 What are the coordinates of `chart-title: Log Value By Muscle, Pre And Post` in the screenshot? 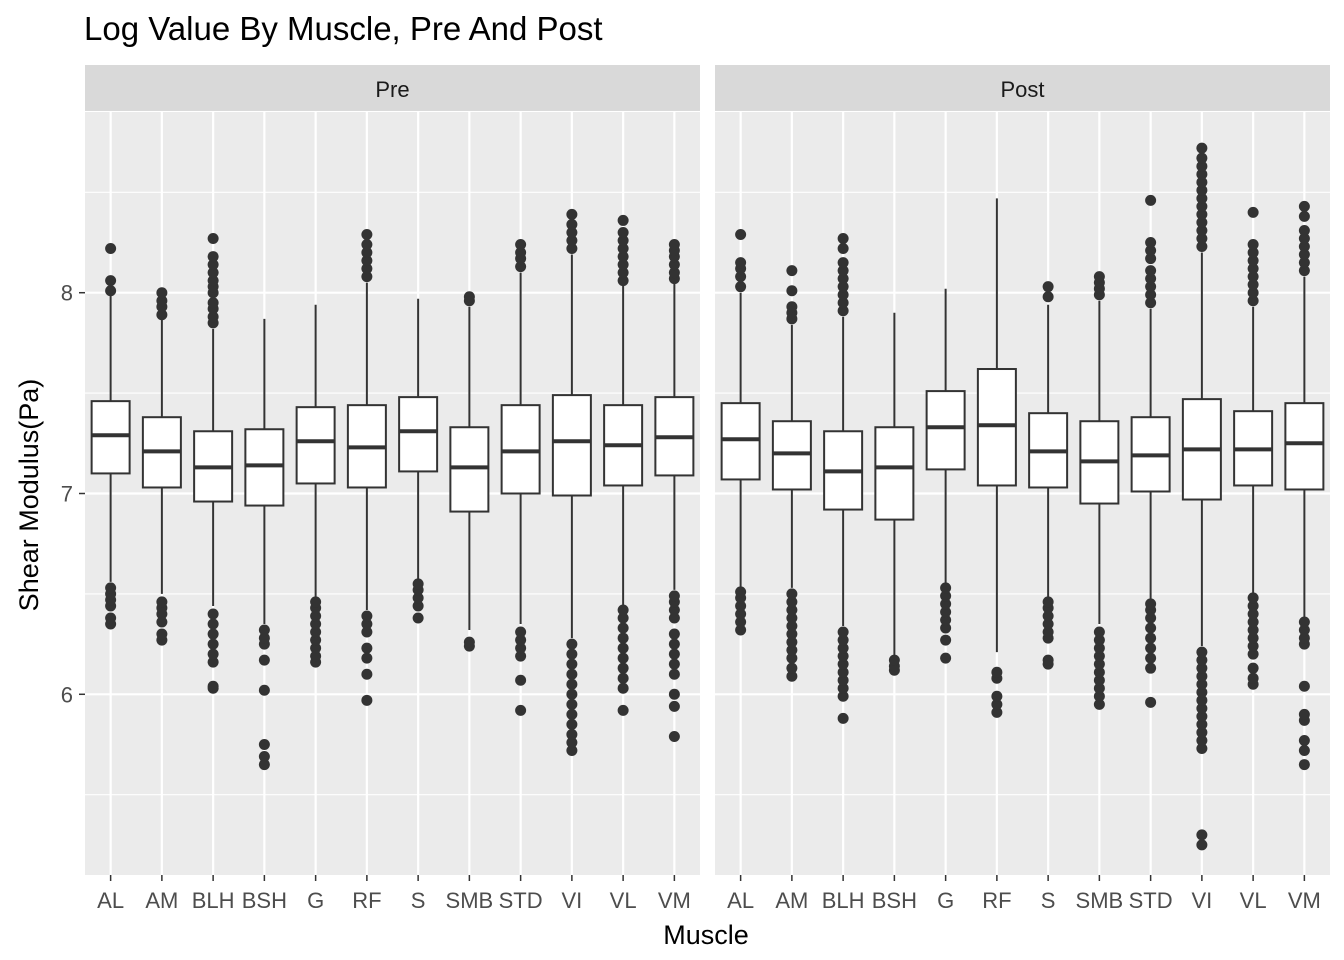 It's located at (343, 28).